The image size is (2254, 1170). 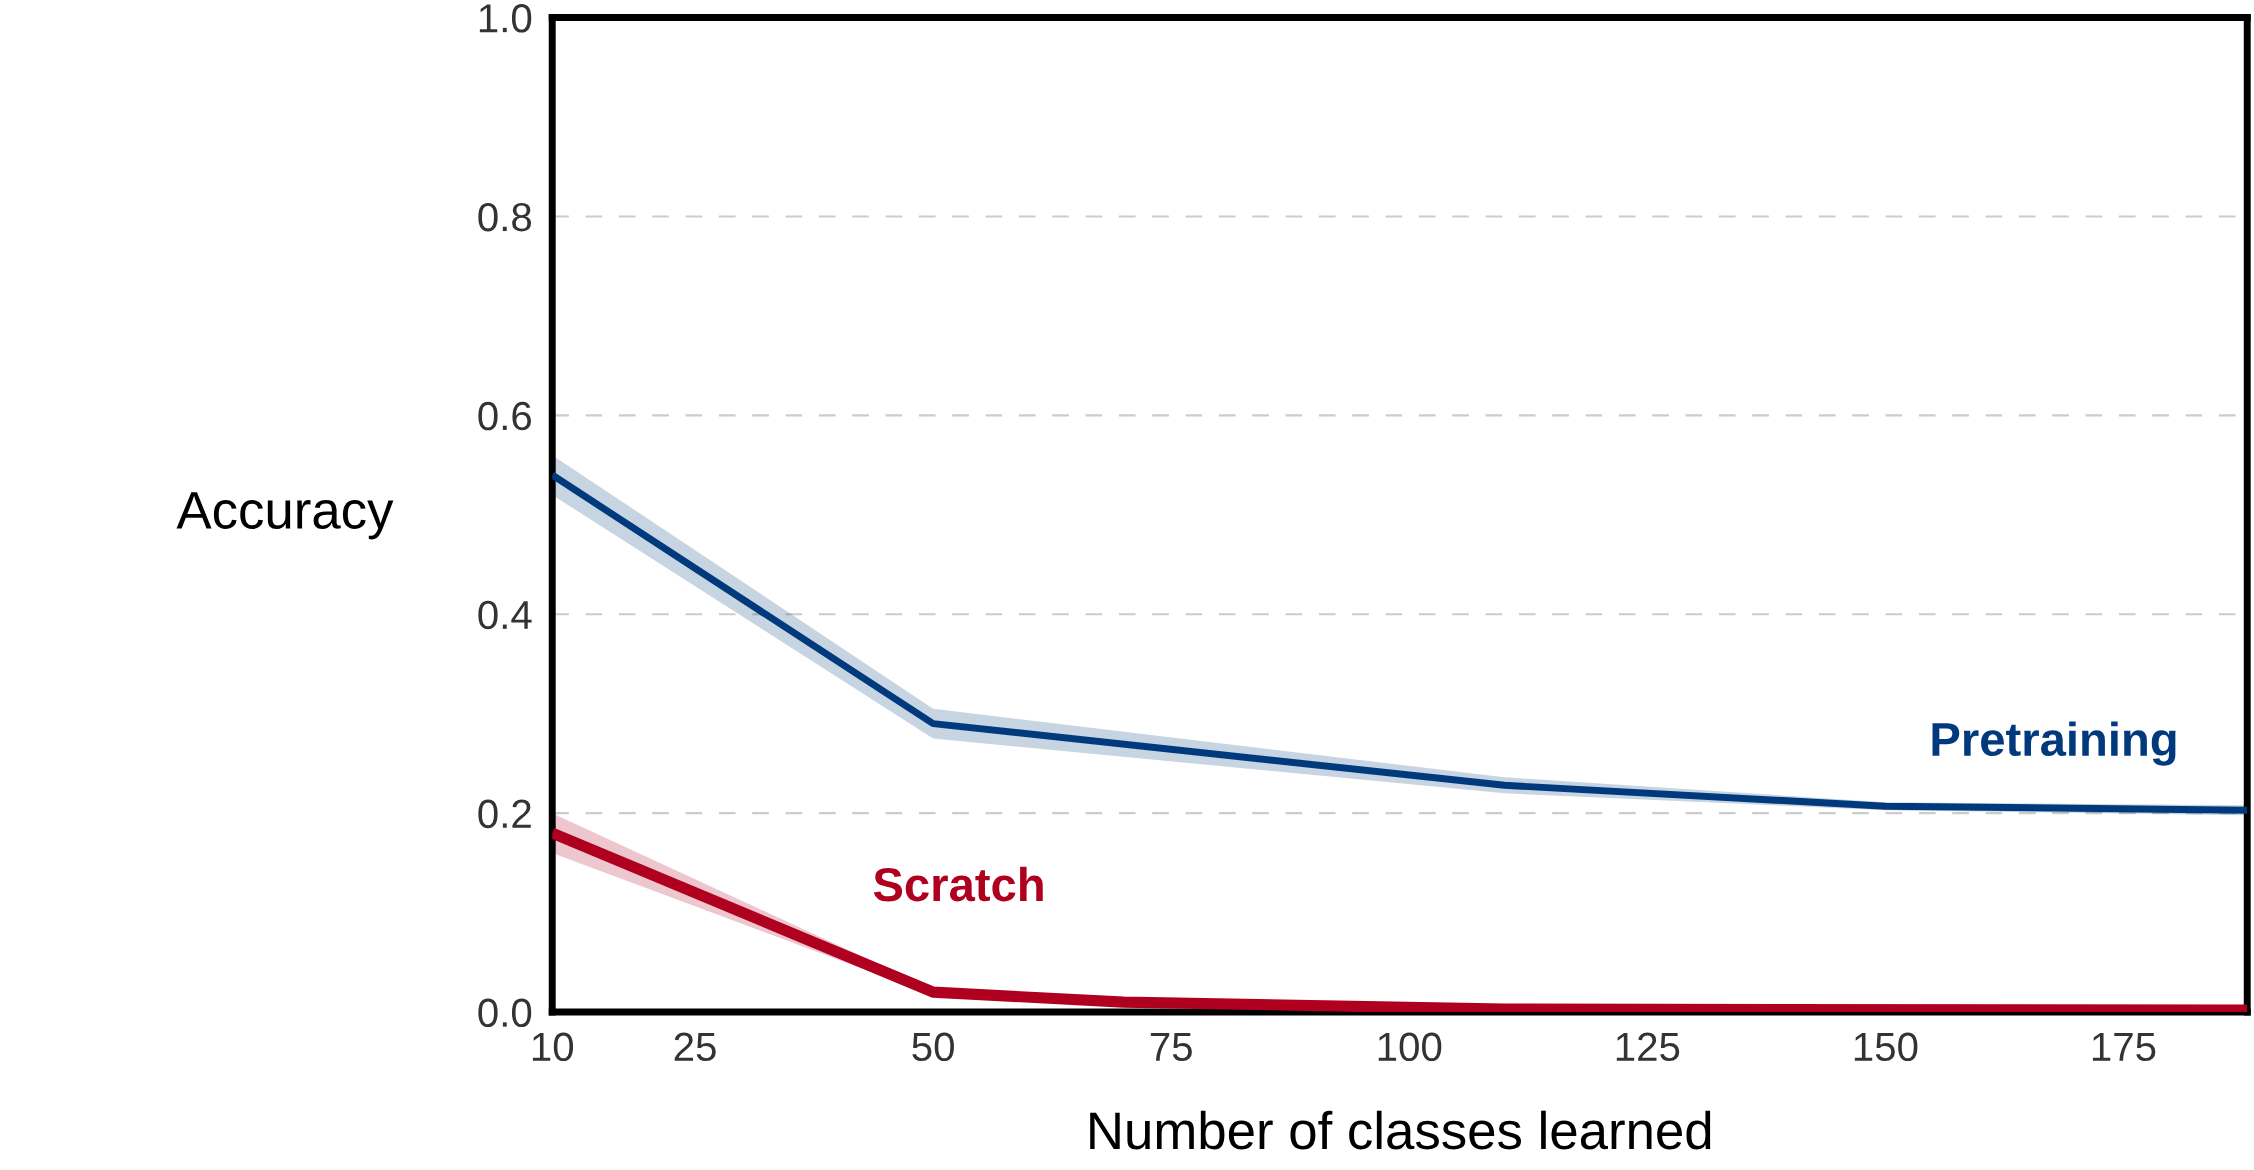 I want to click on y-tick-label: 0.8, so click(x=505, y=217).